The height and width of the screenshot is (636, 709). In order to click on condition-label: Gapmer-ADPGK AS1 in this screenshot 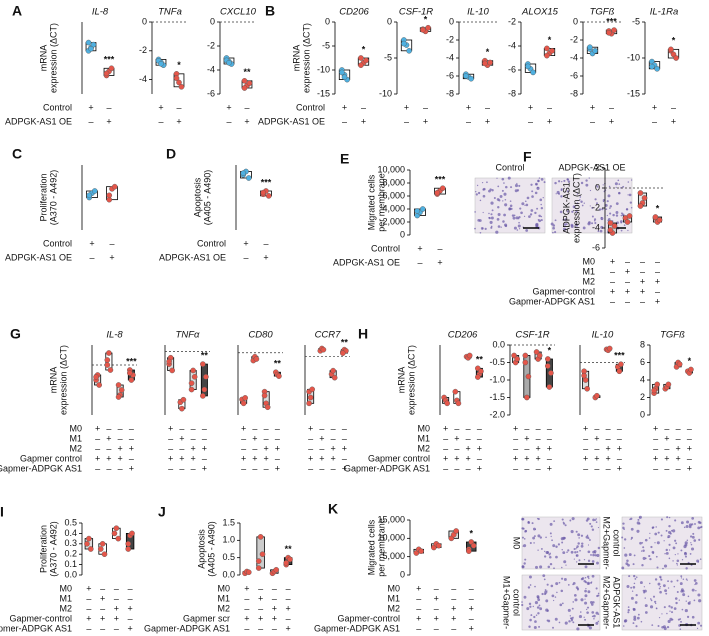, I will do `click(357, 628)`.